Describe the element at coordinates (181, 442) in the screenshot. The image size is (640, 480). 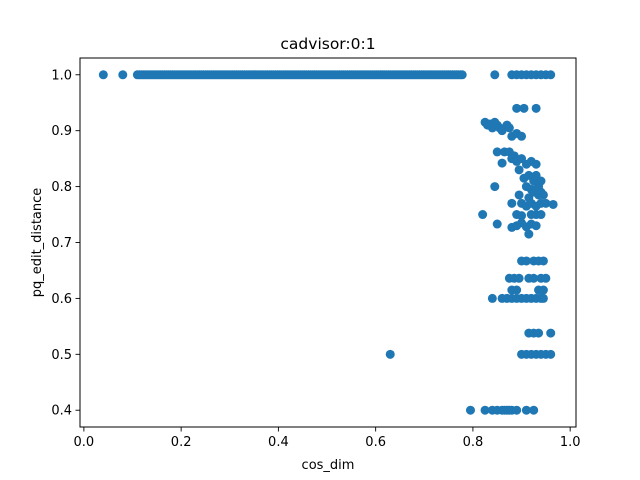
I see `x-tick-label: 0.2` at that location.